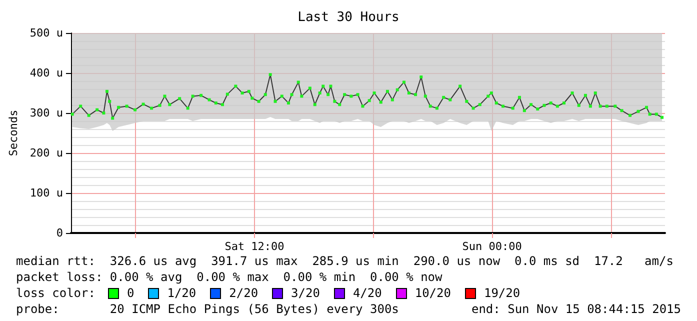  What do you see at coordinates (60, 233) in the screenshot?
I see `y-tick-label: 0` at bounding box center [60, 233].